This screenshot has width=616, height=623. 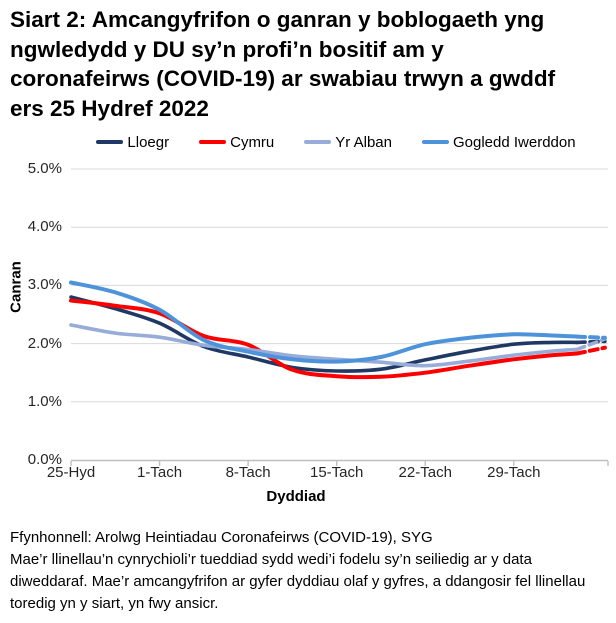 I want to click on x-tick-label: 25-Hyd, so click(x=71, y=472).